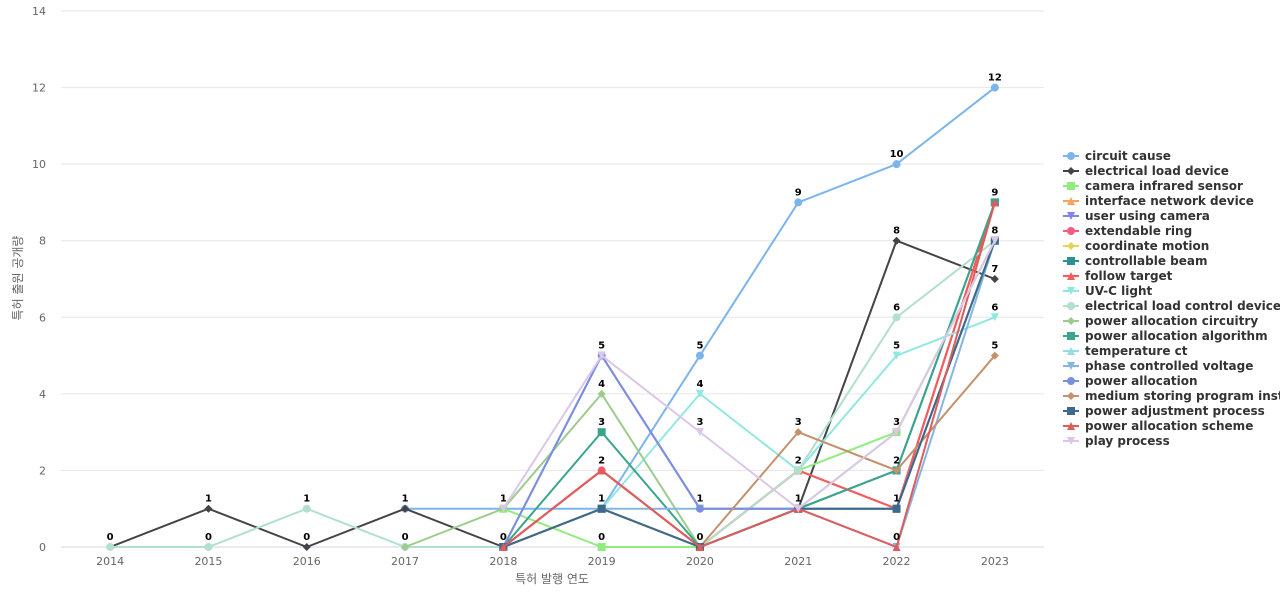  I want to click on legend-label: power allocation scheme, so click(1169, 425).